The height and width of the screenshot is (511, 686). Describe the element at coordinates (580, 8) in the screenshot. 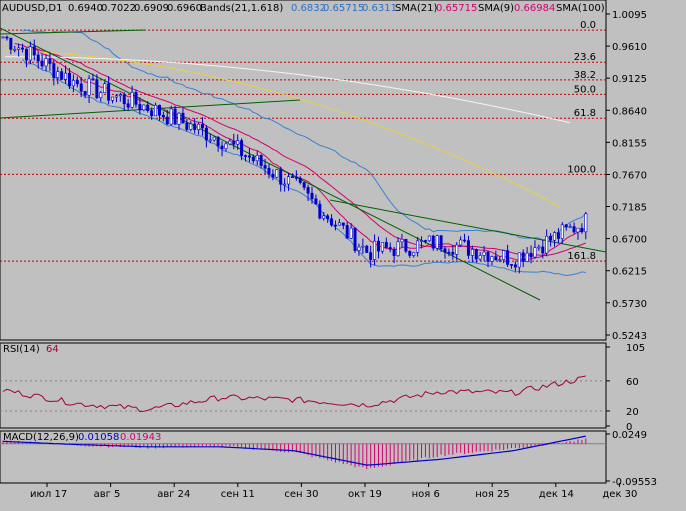

I see `sma100-label: SMA(100)` at that location.